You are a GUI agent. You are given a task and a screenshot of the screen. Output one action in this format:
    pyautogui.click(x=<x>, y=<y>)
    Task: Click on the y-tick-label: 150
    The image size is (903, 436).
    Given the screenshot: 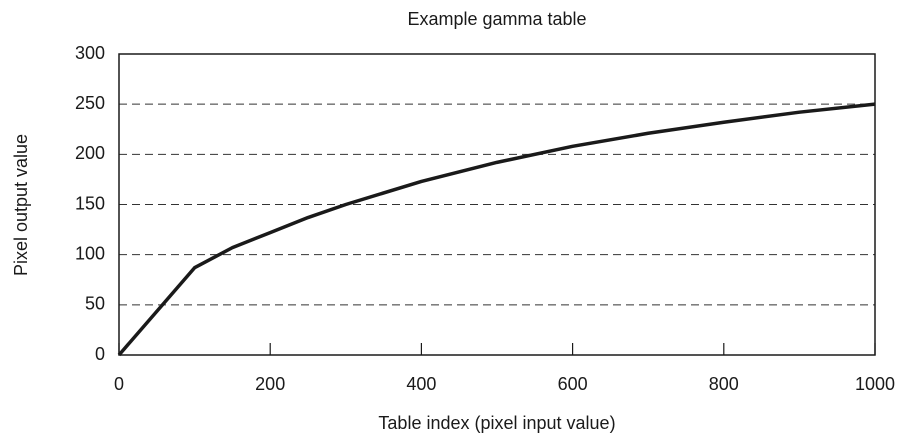 What is the action you would take?
    pyautogui.click(x=90, y=203)
    